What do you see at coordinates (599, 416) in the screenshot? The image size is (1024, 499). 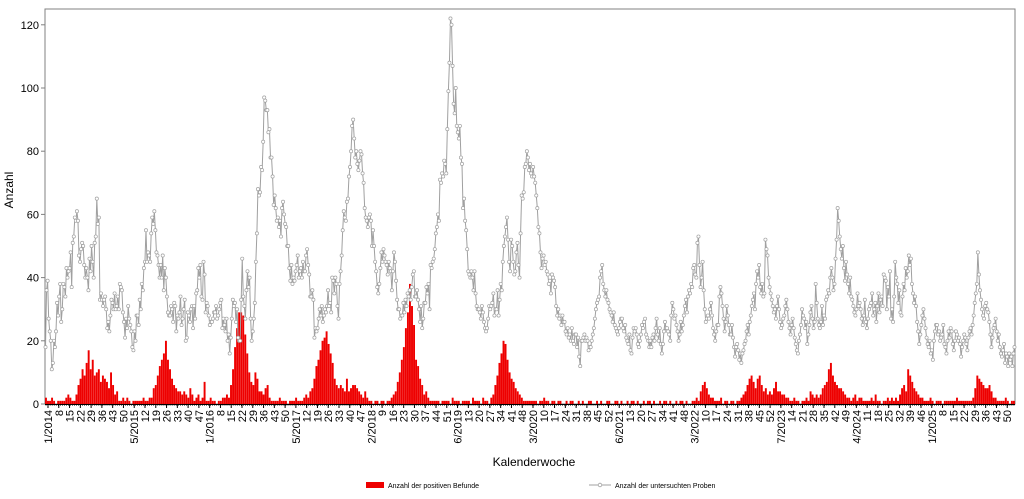 I see `x-tick-label: 45` at bounding box center [599, 416].